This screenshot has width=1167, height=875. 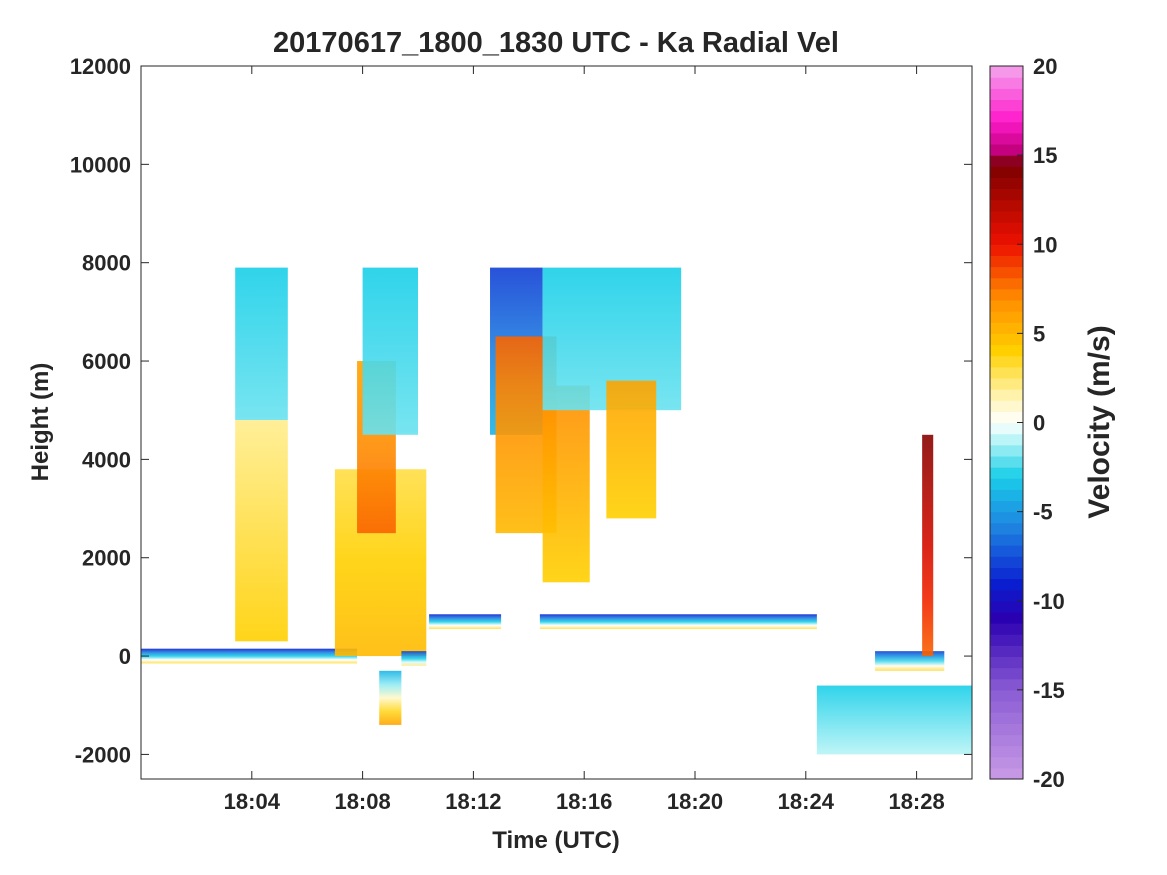 I want to click on x-tick-label: 18:24, so click(x=806, y=801).